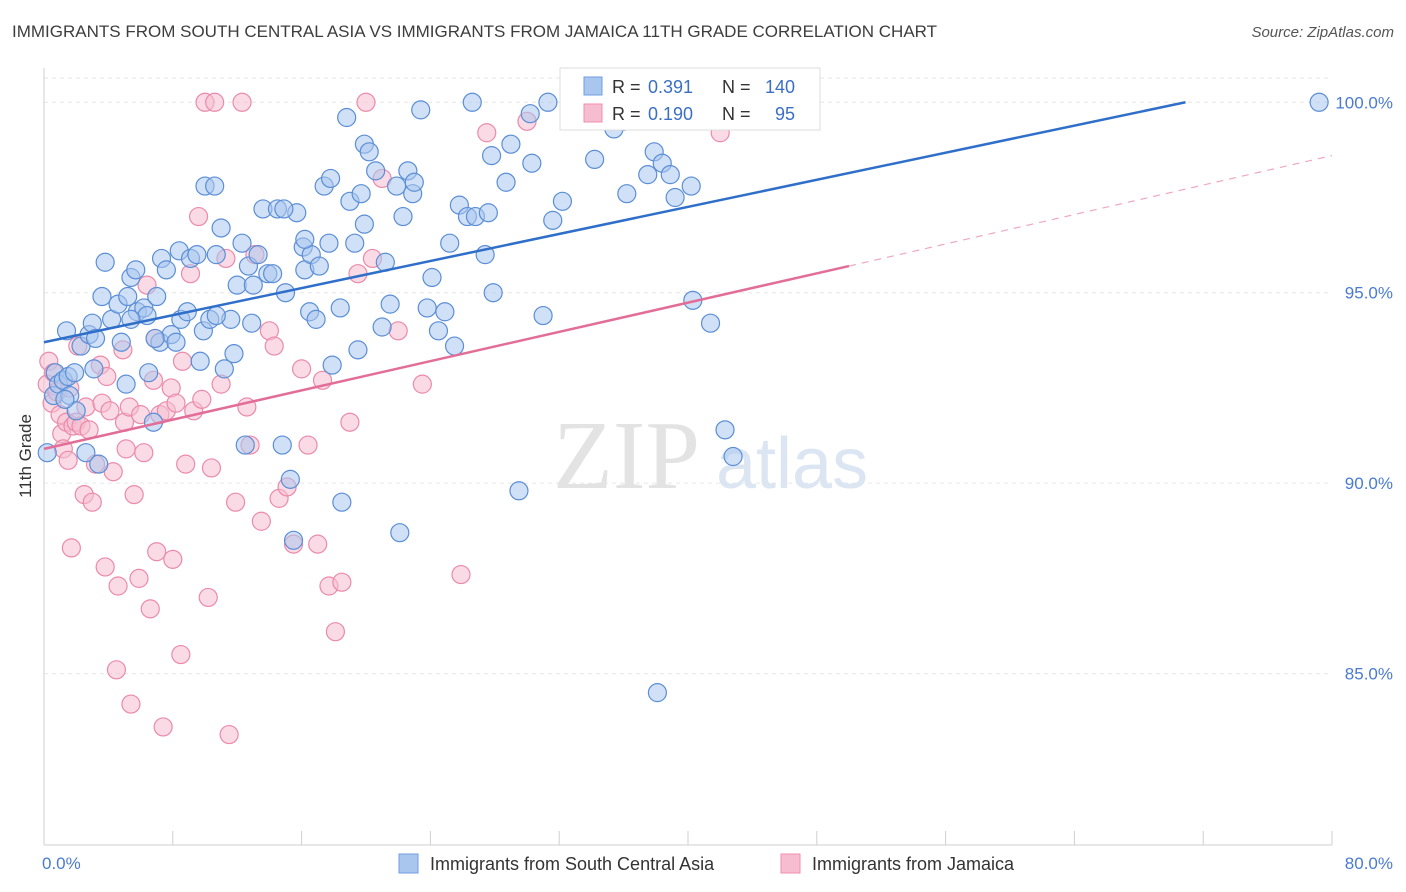  I want to click on stats-legend-swatch-pink, so click(593, 113).